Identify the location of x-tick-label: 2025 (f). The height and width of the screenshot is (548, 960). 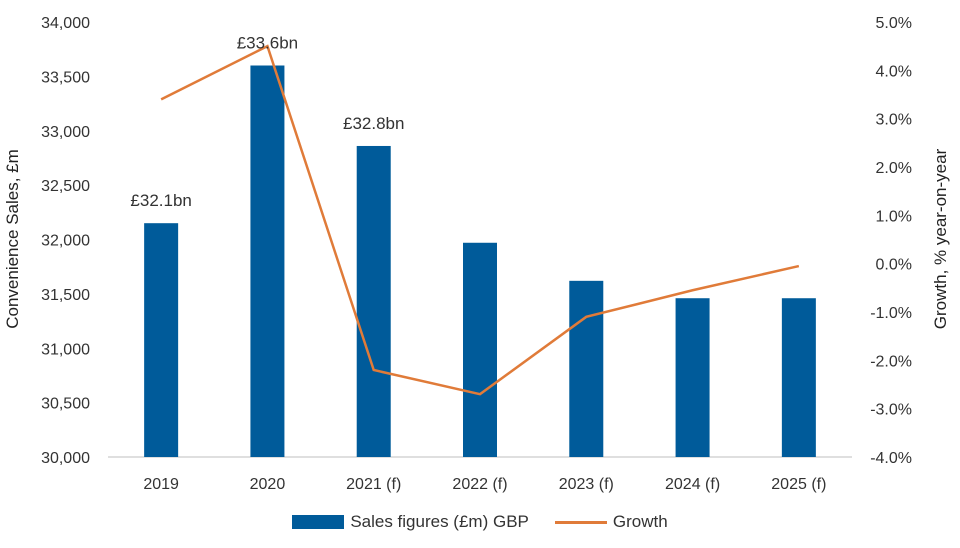
(798, 484).